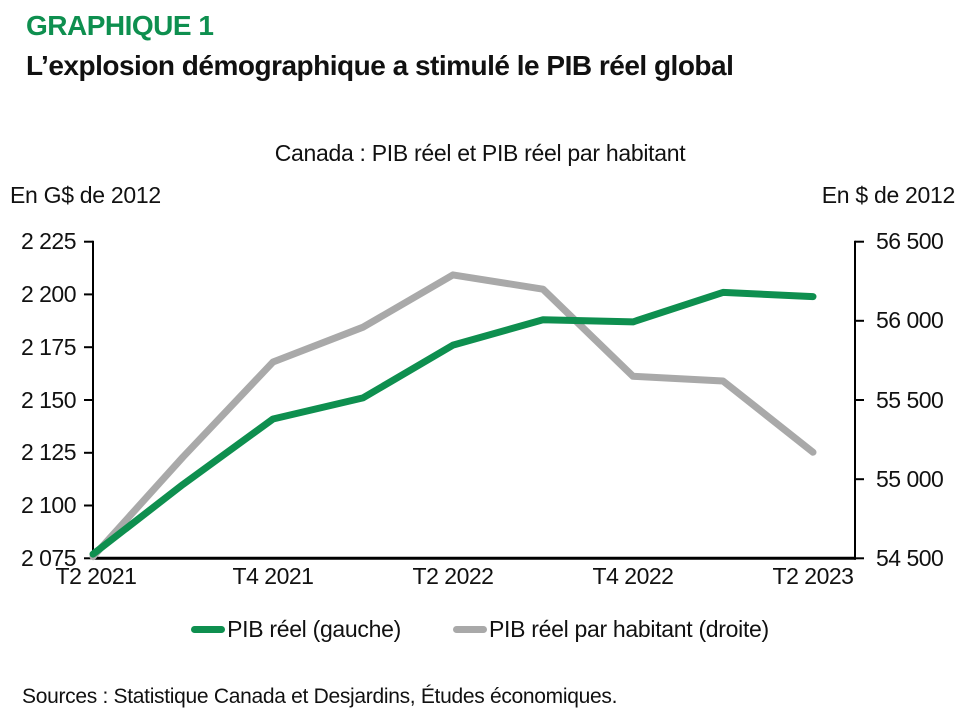  Describe the element at coordinates (314, 629) in the screenshot. I see `legend-label-pib-reel: PIB réel (gauche)` at that location.